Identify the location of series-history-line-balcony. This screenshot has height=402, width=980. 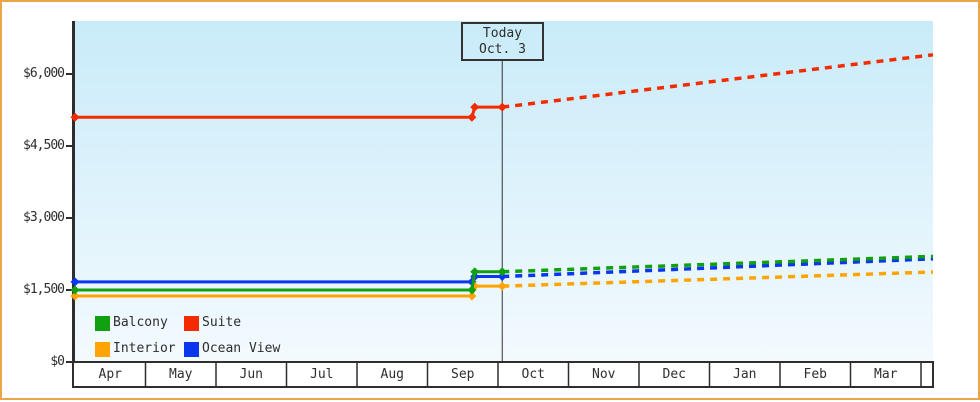
(289, 281).